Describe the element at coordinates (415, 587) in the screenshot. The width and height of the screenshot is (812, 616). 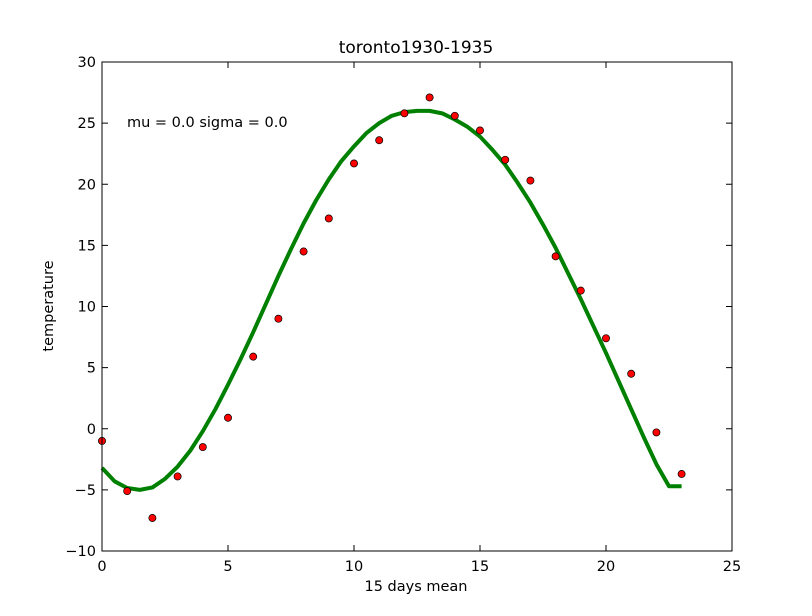
I see `x-axis-label: 15 days mean` at that location.